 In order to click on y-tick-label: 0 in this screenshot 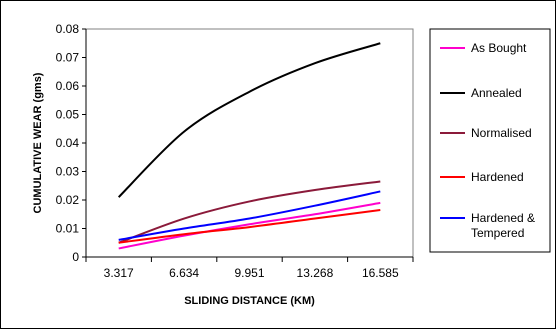, I will do `click(75, 257)`.